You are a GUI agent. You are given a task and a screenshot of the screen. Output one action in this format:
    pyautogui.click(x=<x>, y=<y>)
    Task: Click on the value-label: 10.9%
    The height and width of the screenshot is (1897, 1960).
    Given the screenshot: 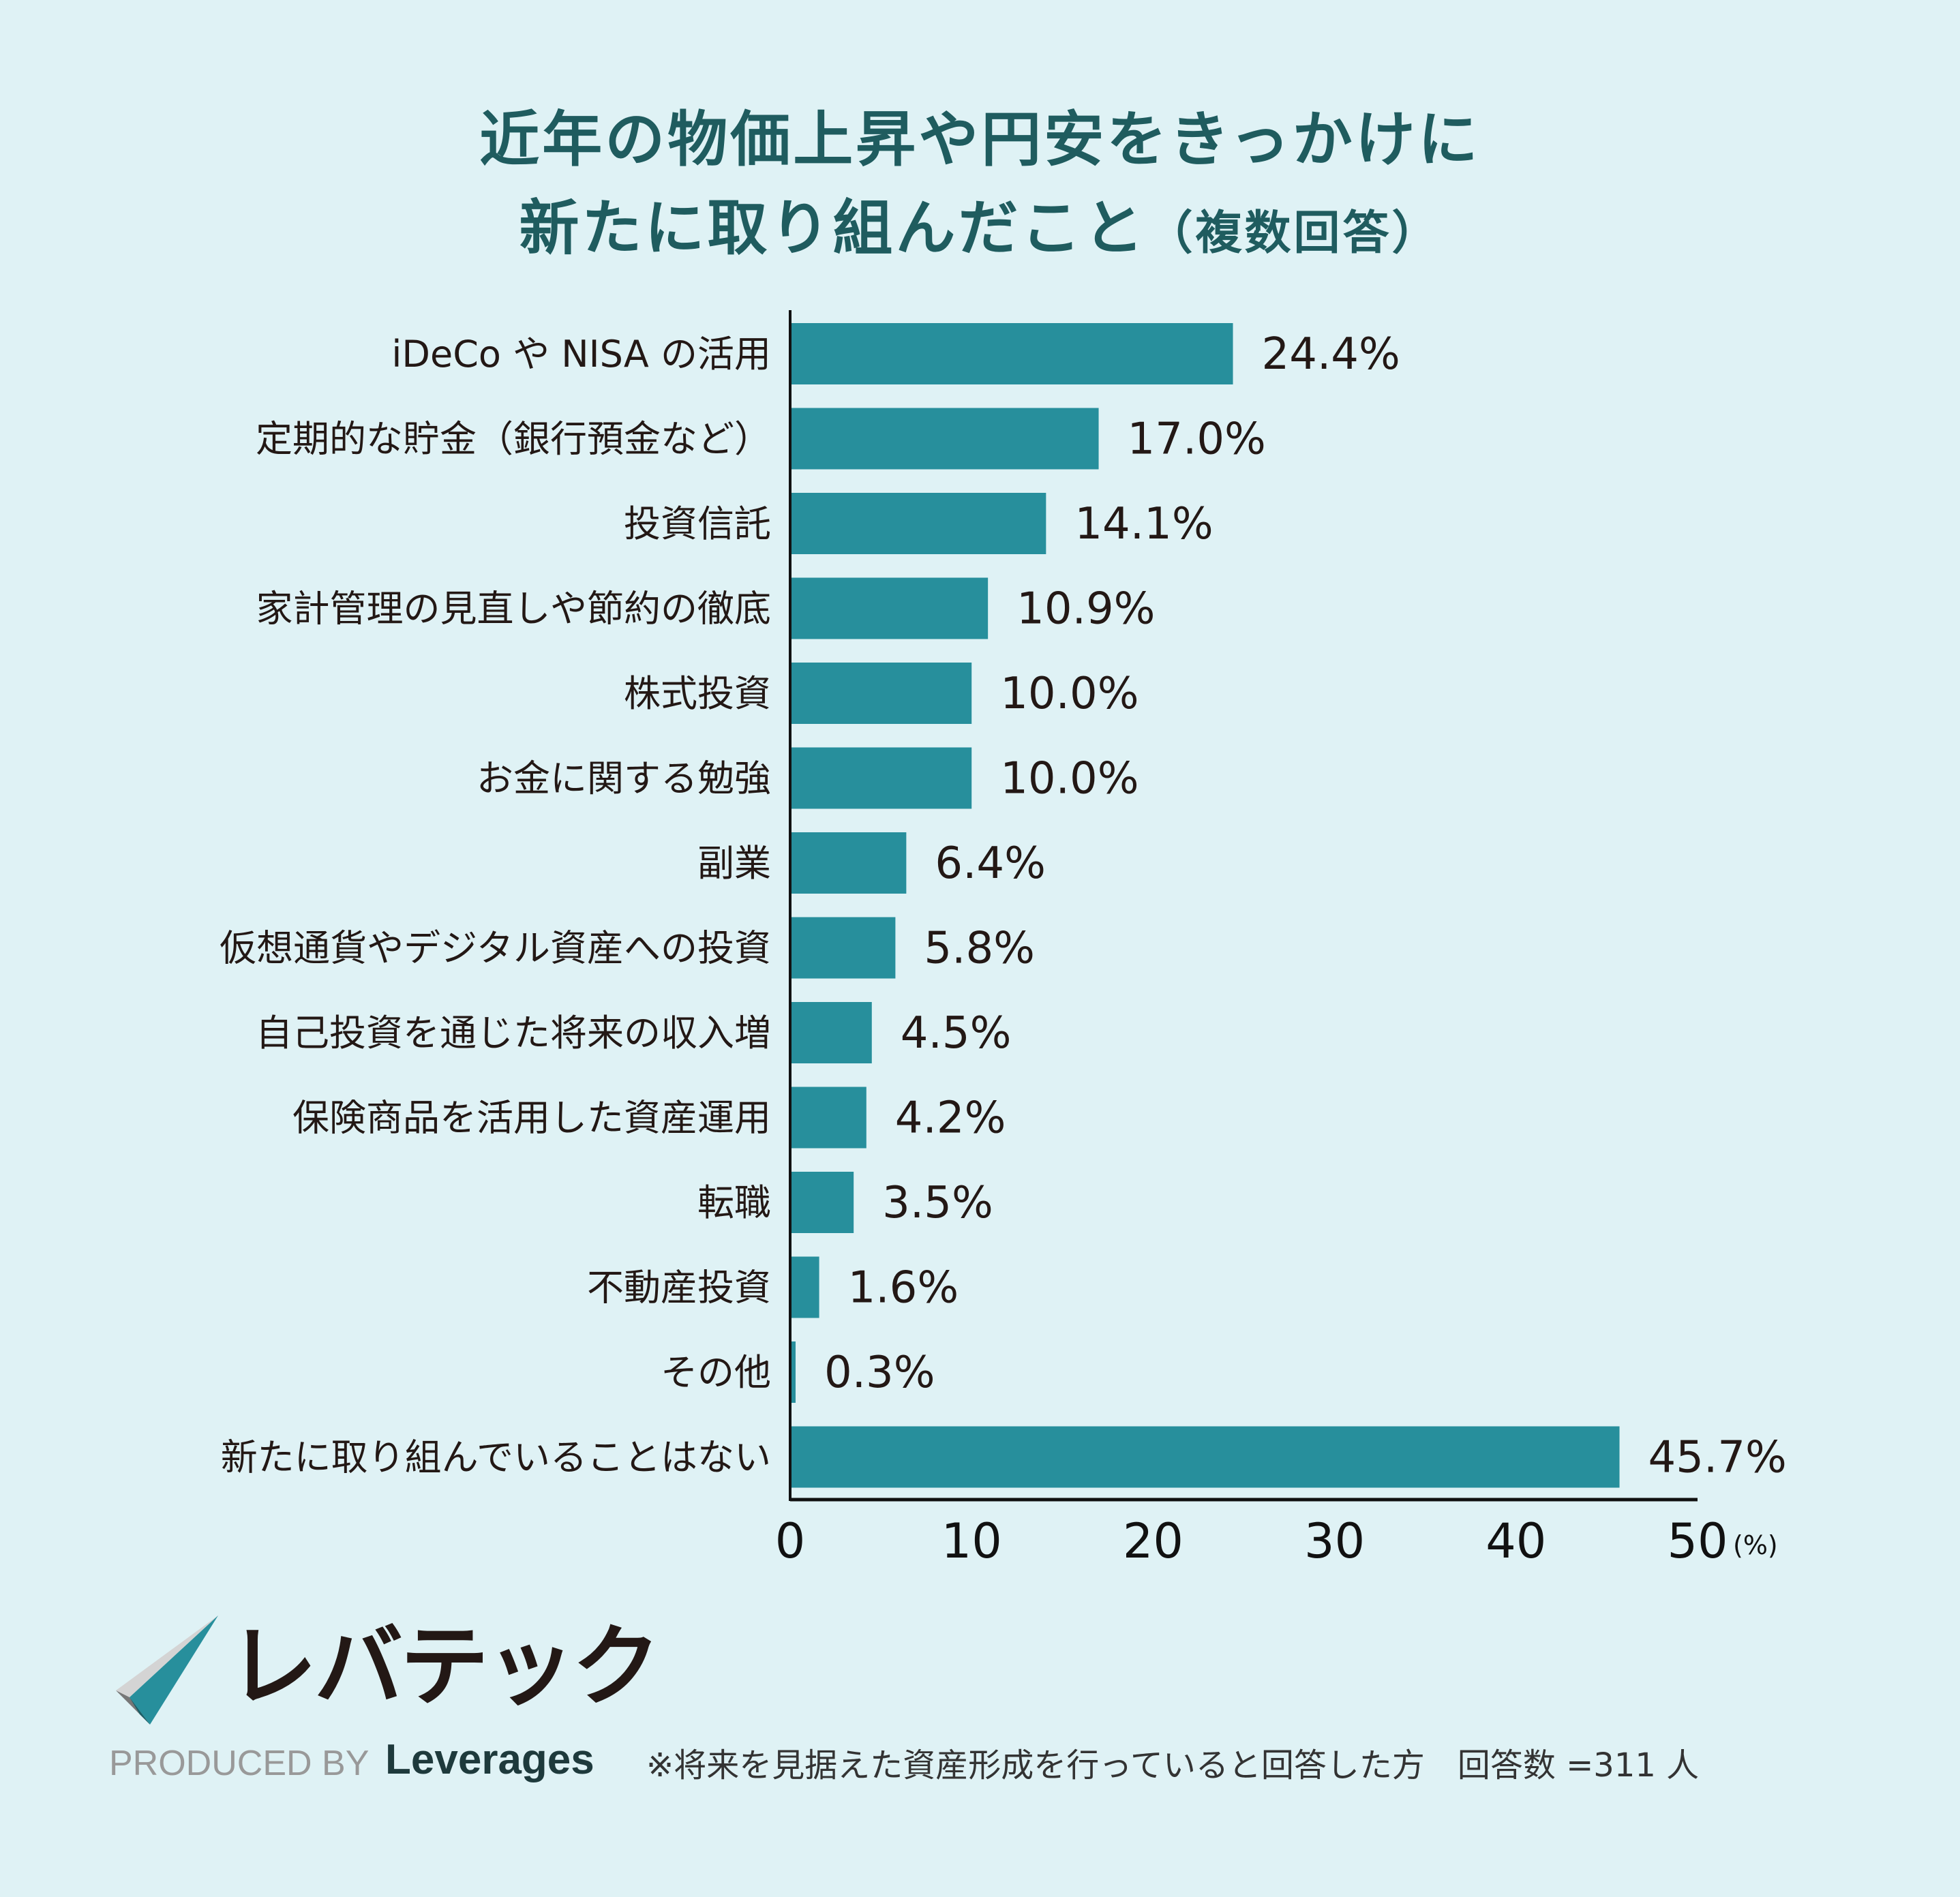 What is the action you would take?
    pyautogui.click(x=1085, y=609)
    